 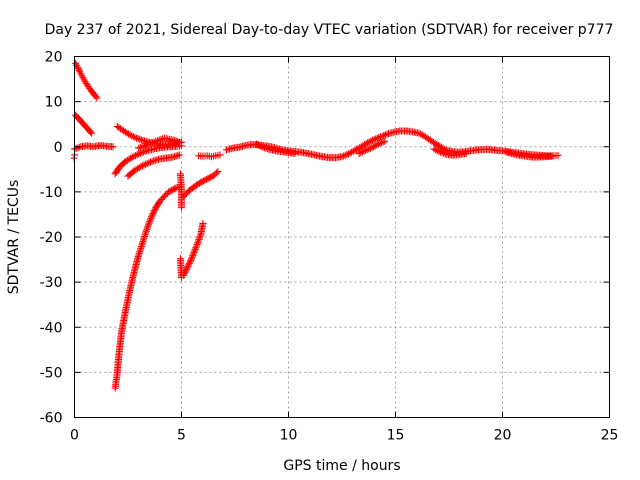 What do you see at coordinates (344, 436) in the screenshot?
I see `x-tick-labels: 0 5 10 15 20 25` at bounding box center [344, 436].